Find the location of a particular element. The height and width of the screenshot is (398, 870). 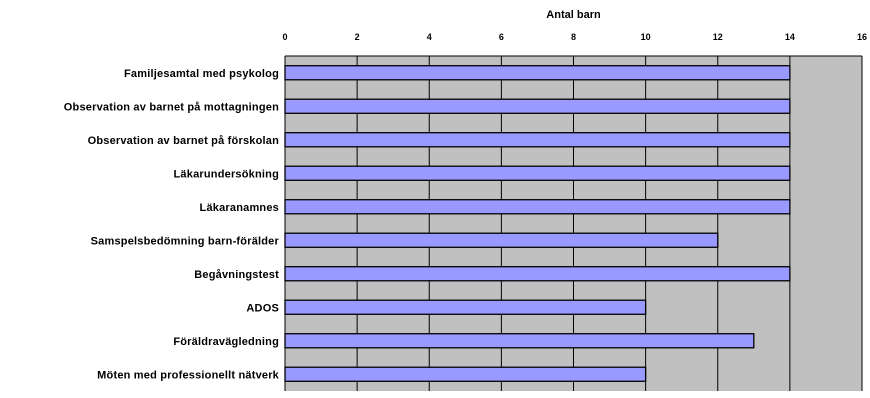

x-tick-label: 0 is located at coordinates (284, 37).